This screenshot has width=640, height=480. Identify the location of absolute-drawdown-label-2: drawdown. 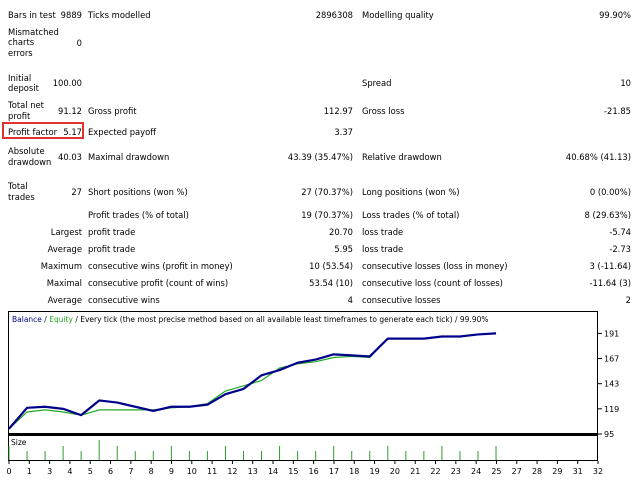
(30, 162).